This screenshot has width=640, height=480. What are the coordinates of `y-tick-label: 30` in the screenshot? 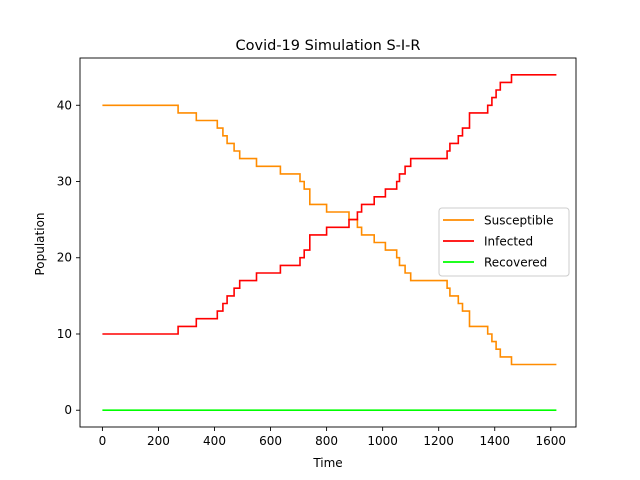 It's located at (64, 182).